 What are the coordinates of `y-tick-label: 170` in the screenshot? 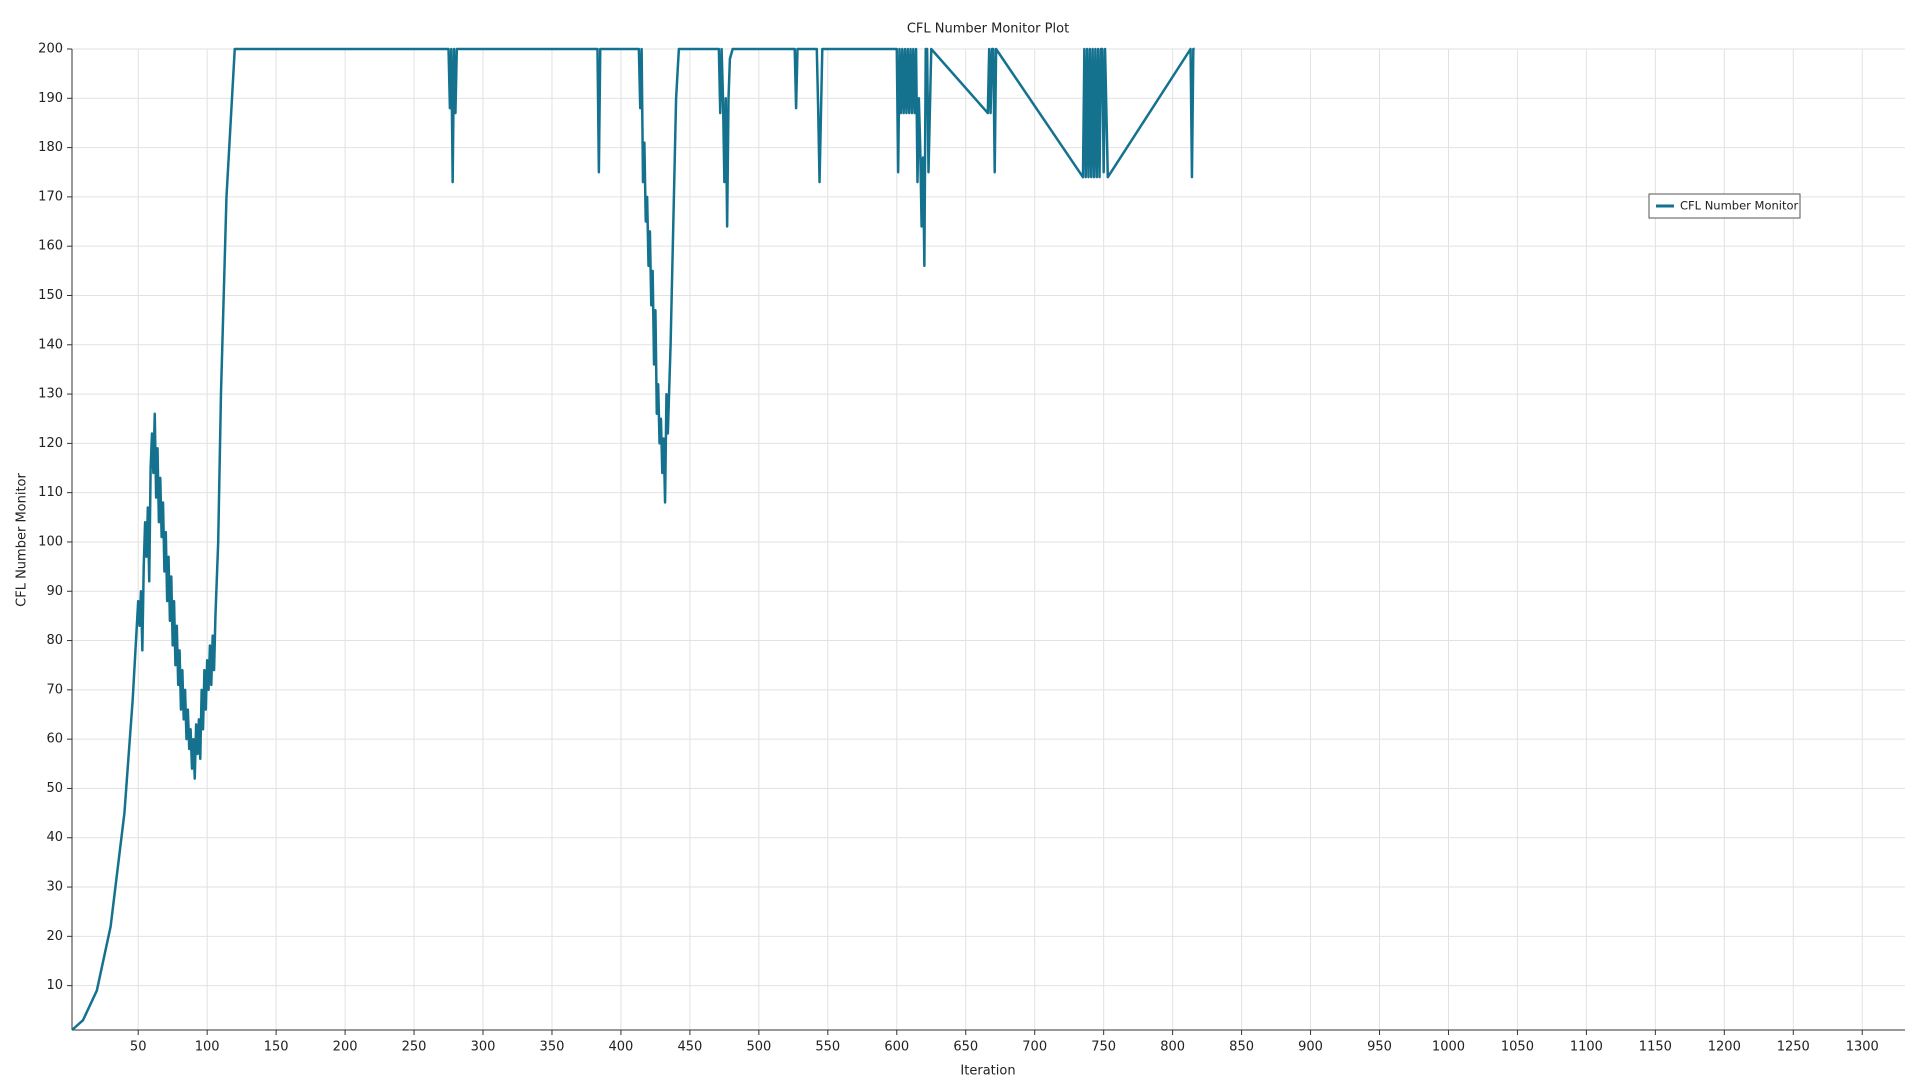 It's located at (50, 196).